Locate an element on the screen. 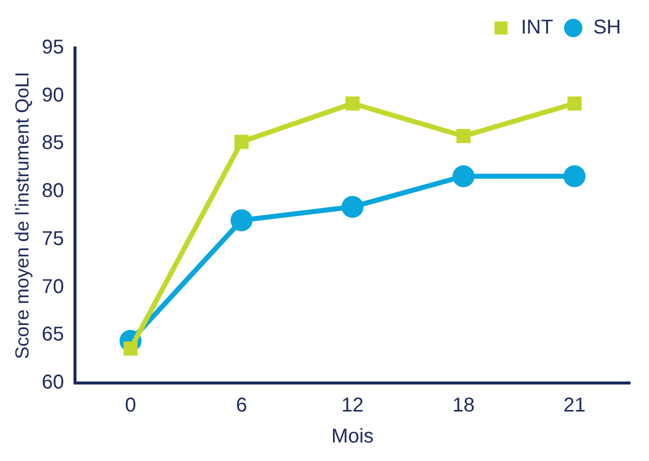 Image resolution: width=649 pixels, height=461 pixels. y-tick-label: 85 is located at coordinates (53, 143).